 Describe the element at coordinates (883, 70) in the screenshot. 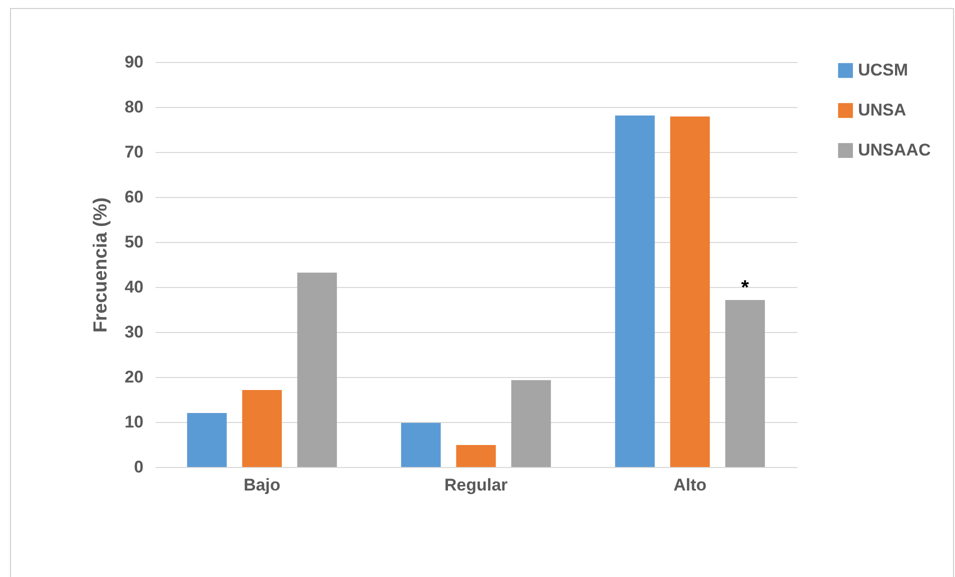

I see `legend-label: UCSM` at that location.